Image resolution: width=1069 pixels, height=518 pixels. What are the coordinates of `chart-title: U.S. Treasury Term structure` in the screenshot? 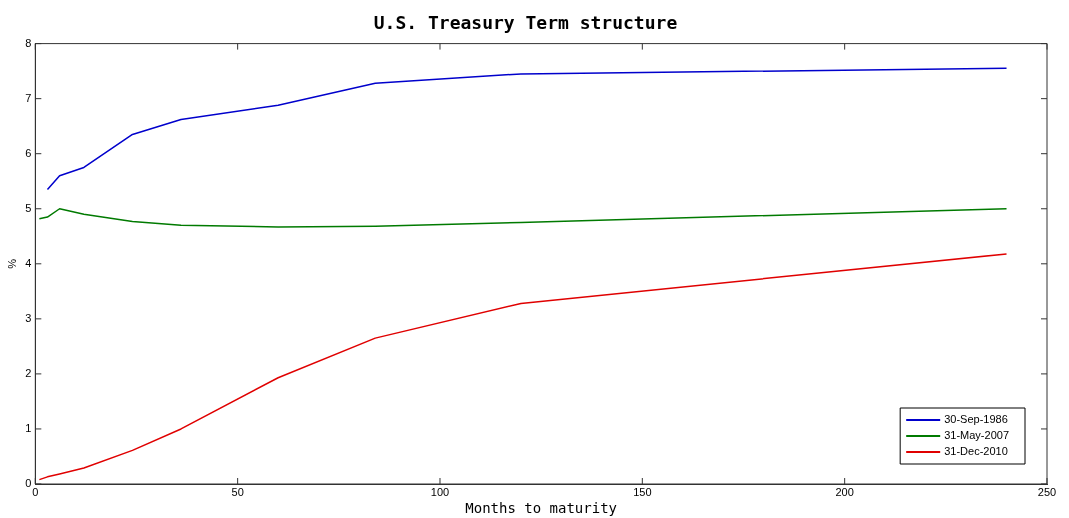 It's located at (525, 23).